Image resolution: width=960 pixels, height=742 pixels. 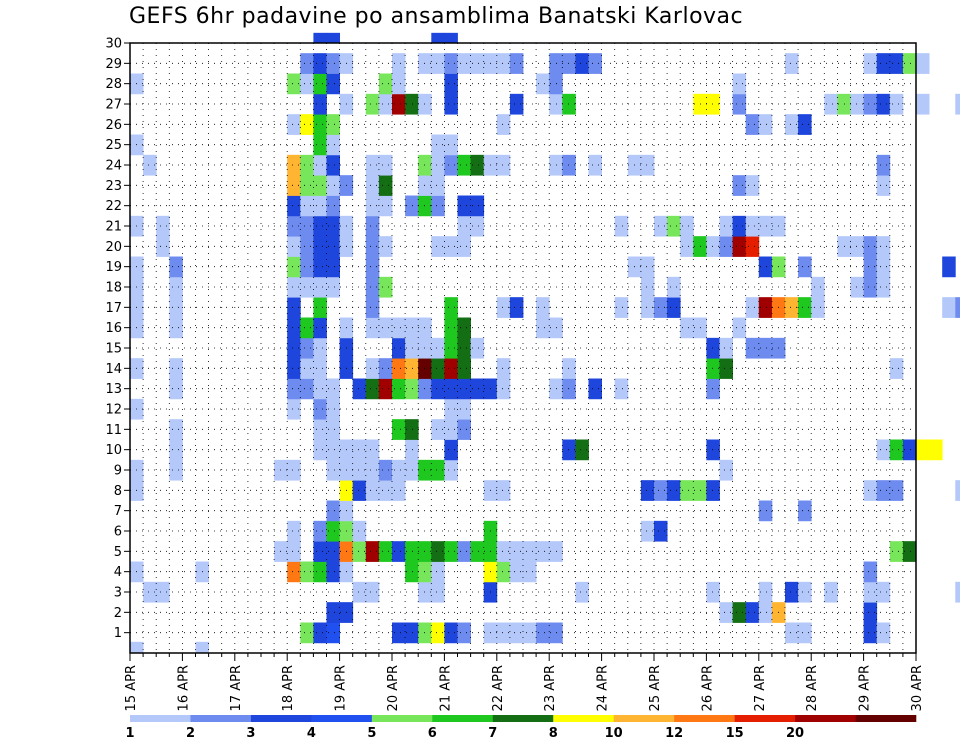 What do you see at coordinates (113, 166) in the screenshot?
I see `y-tick-label: 24` at bounding box center [113, 166].